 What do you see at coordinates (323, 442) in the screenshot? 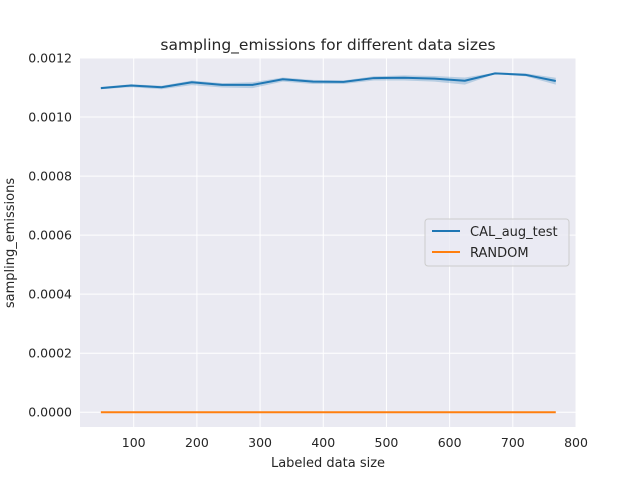
I see `x-tick-label: 400` at bounding box center [323, 442].